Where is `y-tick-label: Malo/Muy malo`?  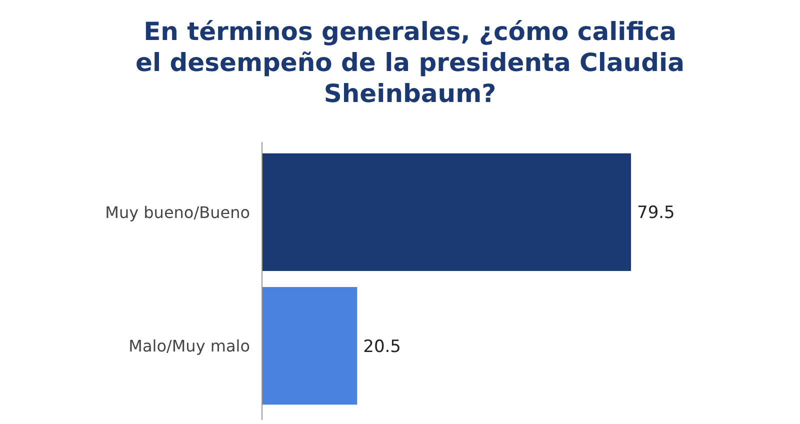 y-tick-label: Malo/Muy malo is located at coordinates (189, 346).